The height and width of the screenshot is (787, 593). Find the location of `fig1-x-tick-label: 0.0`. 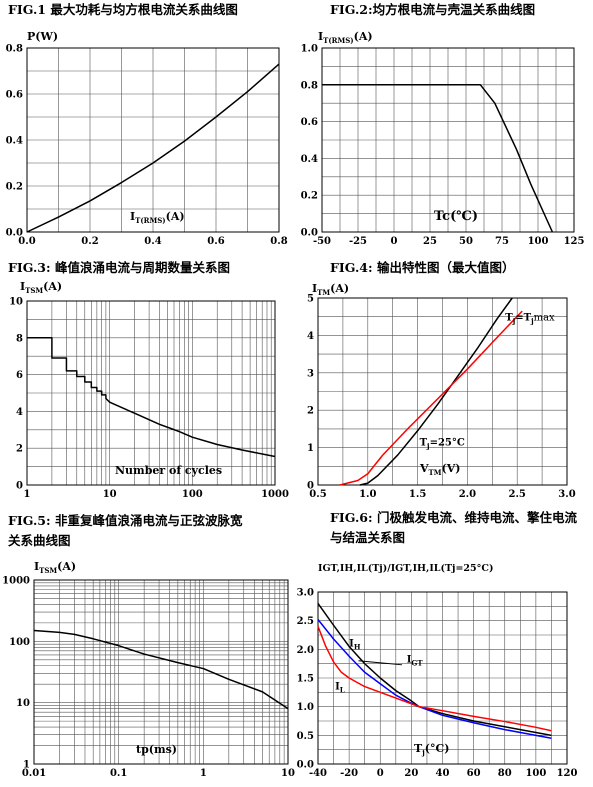

fig1-x-tick-label: 0.0 is located at coordinates (26, 241).